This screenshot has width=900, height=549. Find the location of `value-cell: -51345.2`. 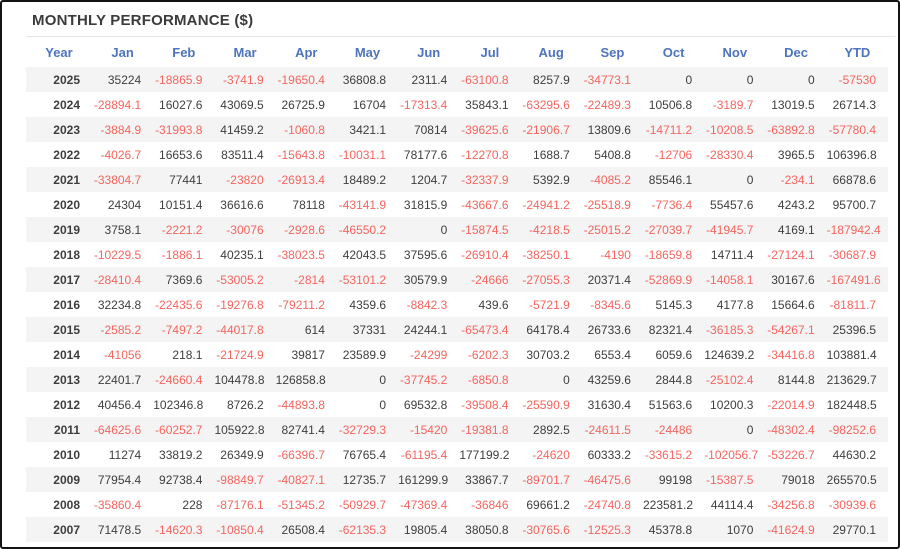

value-cell: -51345.2 is located at coordinates (301, 504).